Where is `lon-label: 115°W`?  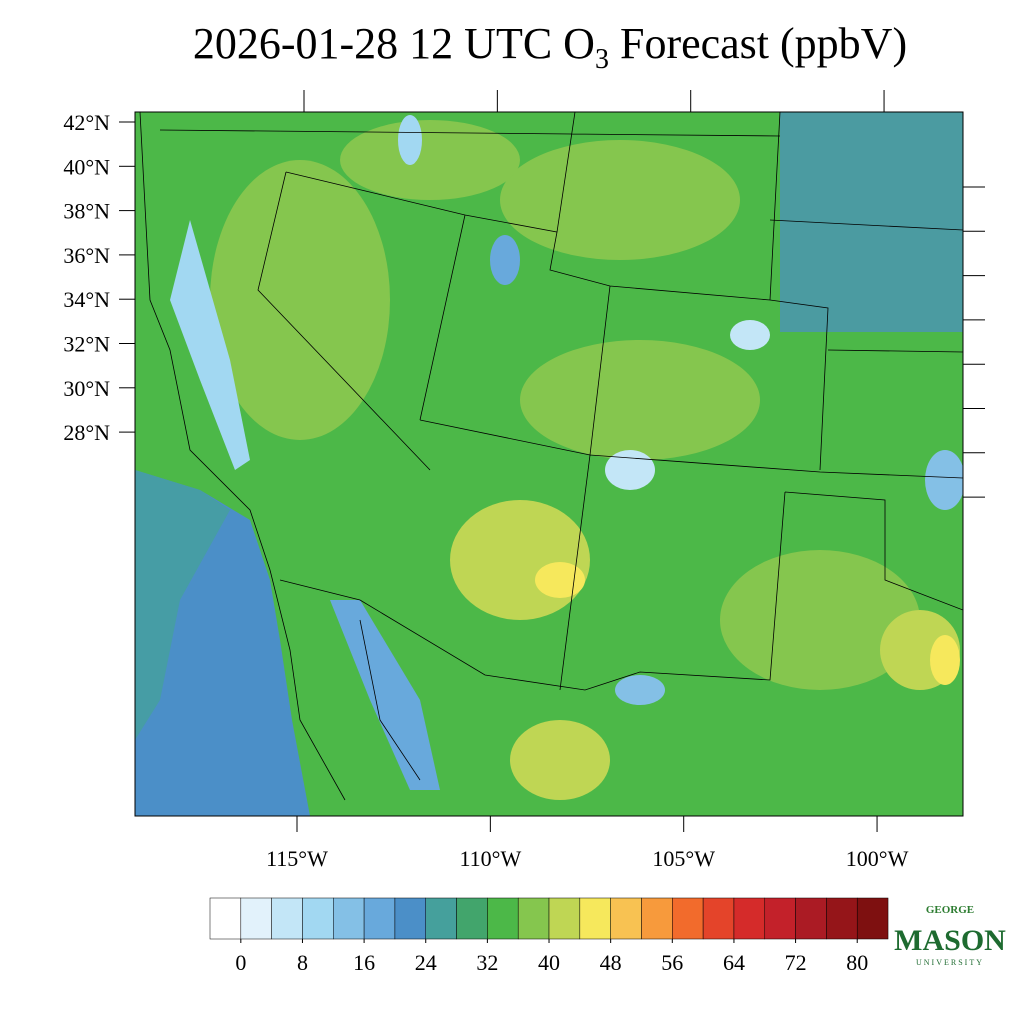 lon-label: 115°W is located at coordinates (297, 858).